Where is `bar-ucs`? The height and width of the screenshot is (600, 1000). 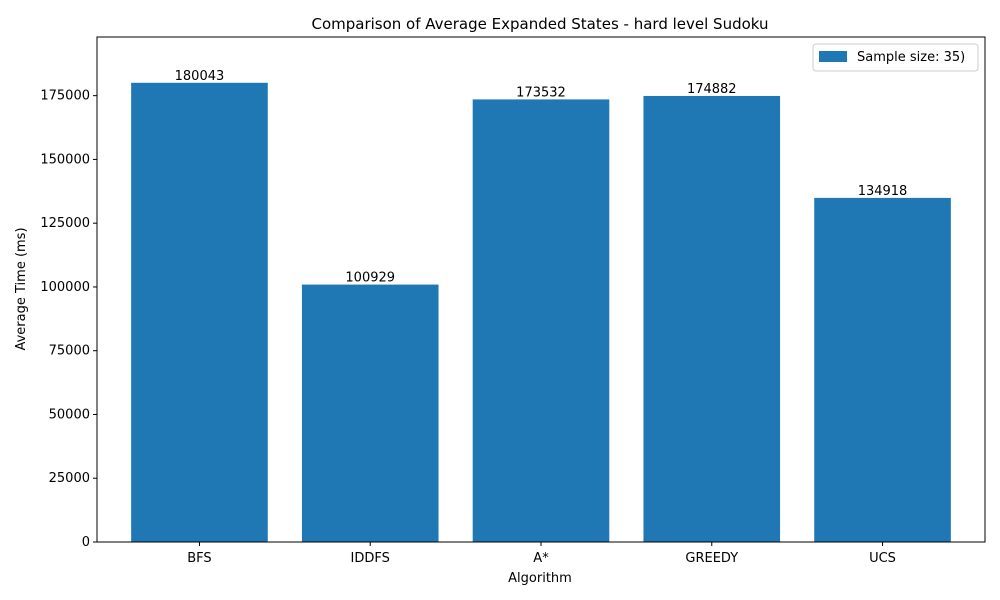 bar-ucs is located at coordinates (882, 369).